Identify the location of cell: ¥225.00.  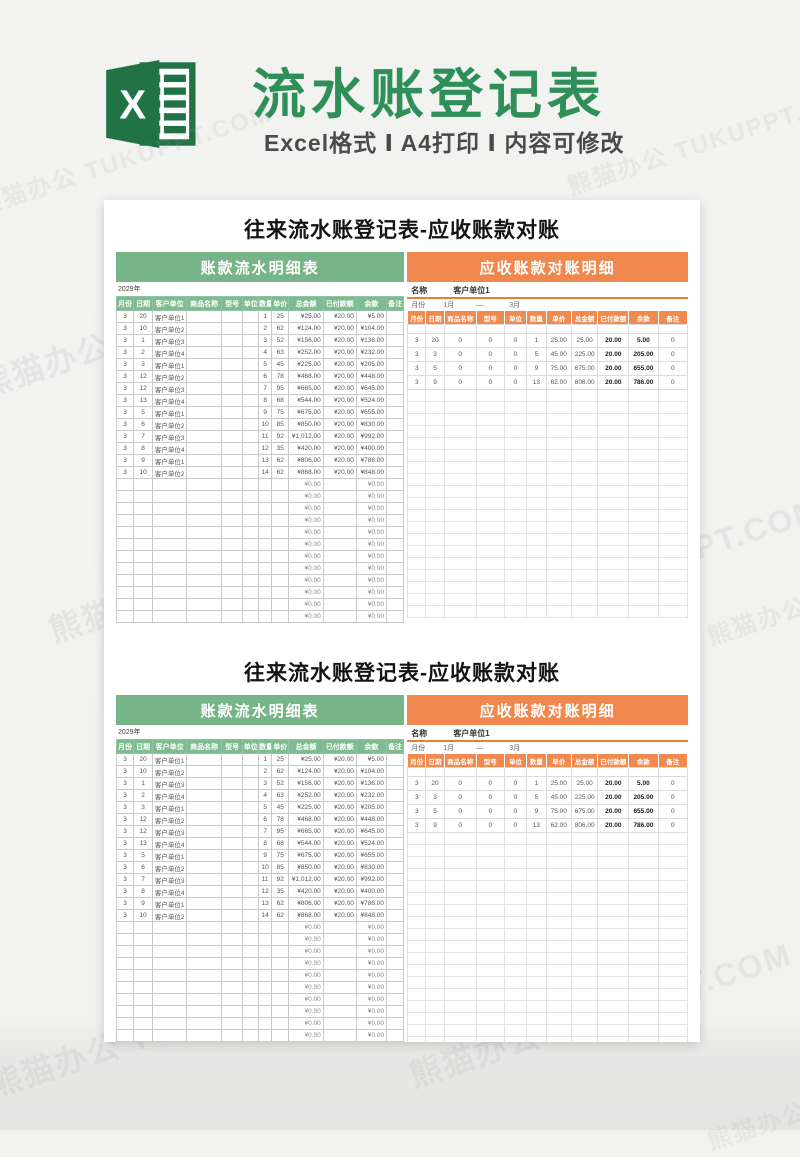
(306, 364).